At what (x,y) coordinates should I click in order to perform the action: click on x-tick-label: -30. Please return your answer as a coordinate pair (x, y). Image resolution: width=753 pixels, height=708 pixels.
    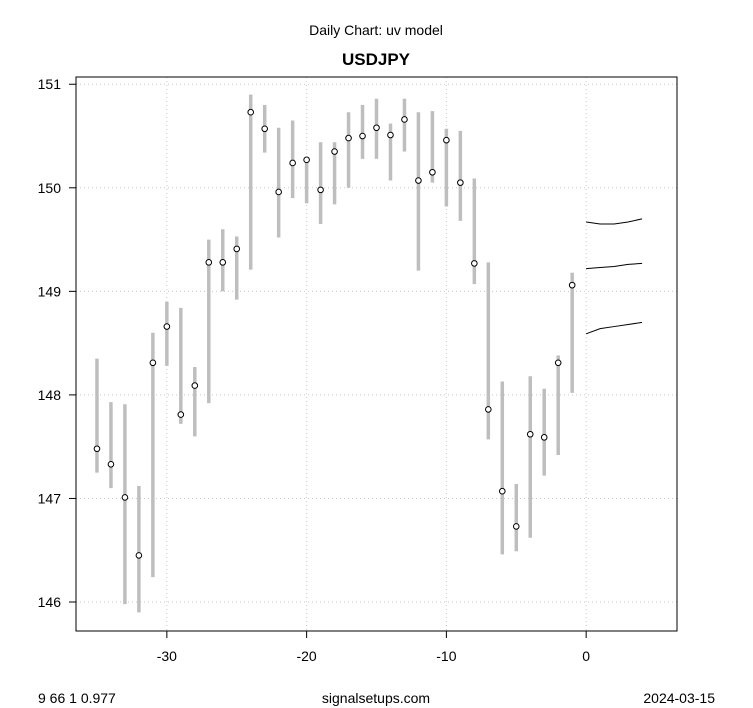
    Looking at the image, I should click on (167, 656).